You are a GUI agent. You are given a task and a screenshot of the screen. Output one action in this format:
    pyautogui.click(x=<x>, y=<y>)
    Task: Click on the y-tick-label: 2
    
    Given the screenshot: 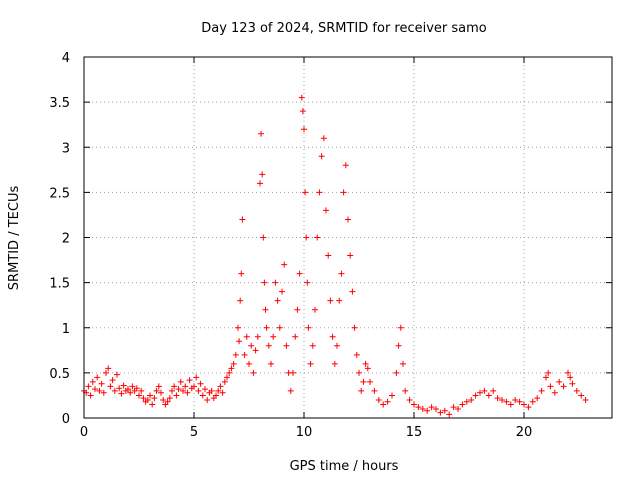 What is the action you would take?
    pyautogui.click(x=66, y=239)
    